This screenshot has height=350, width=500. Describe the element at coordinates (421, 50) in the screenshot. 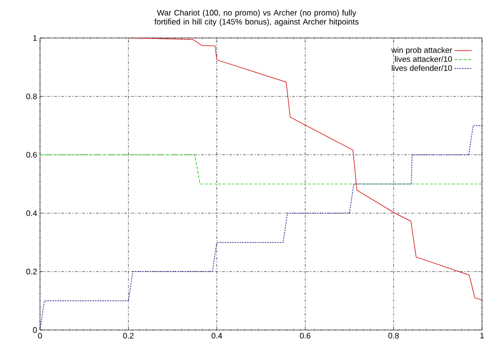

I see `legend-label: win prob attacker` at that location.